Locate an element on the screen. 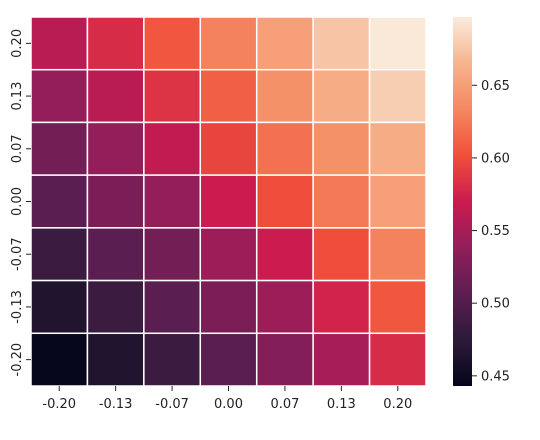 Image resolution: width=540 pixels, height=440 pixels. colorbar: 0.45 0.50 0.55 0.60 0.65 is located at coordinates (481, 201).